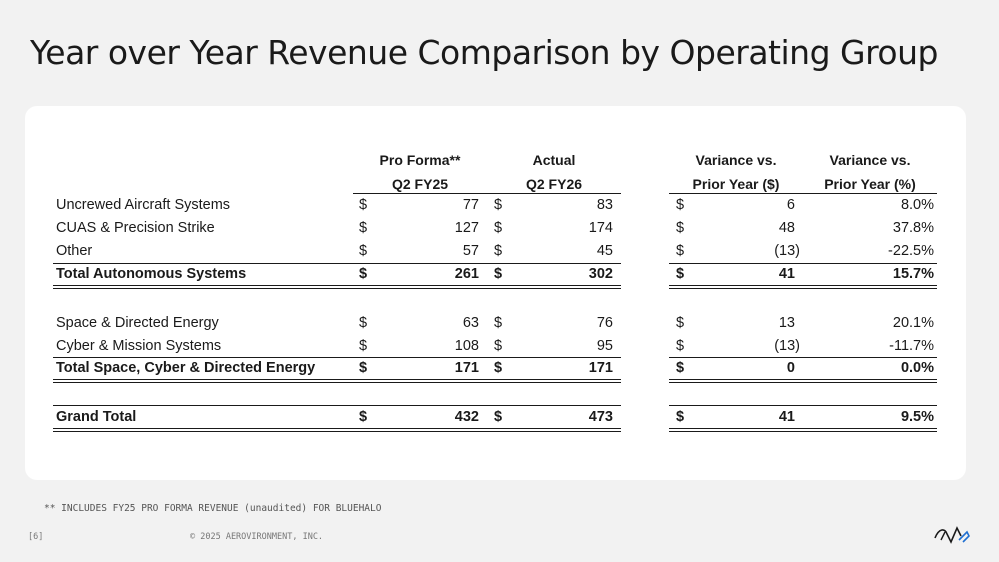 Image resolution: width=999 pixels, height=562 pixels. What do you see at coordinates (554, 160) in the screenshot?
I see `header-actual-line1: Actual` at bounding box center [554, 160].